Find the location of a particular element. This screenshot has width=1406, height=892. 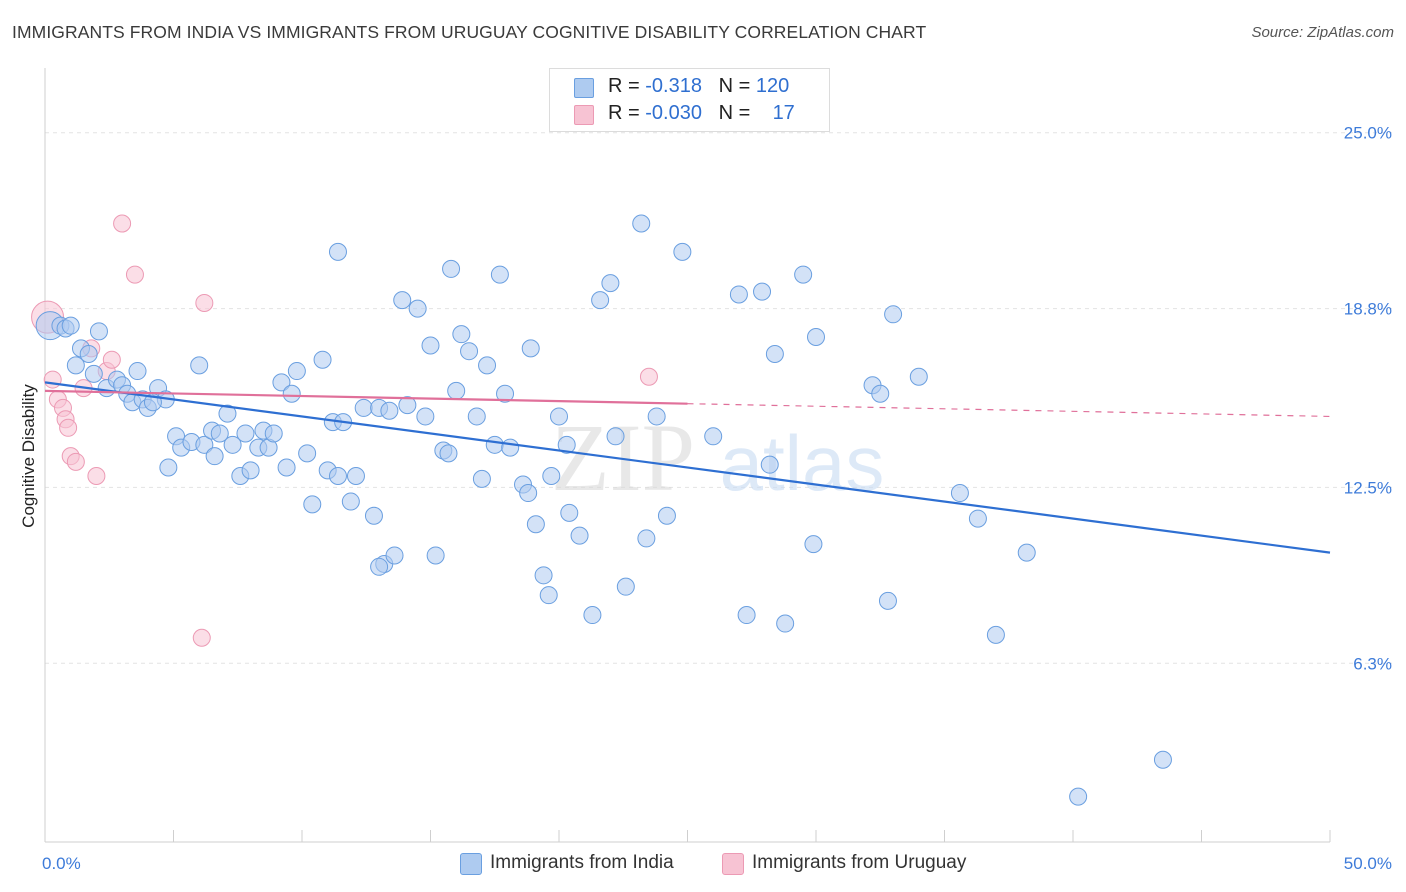

uruguay-n-value: 17 is located at coordinates (783, 113).